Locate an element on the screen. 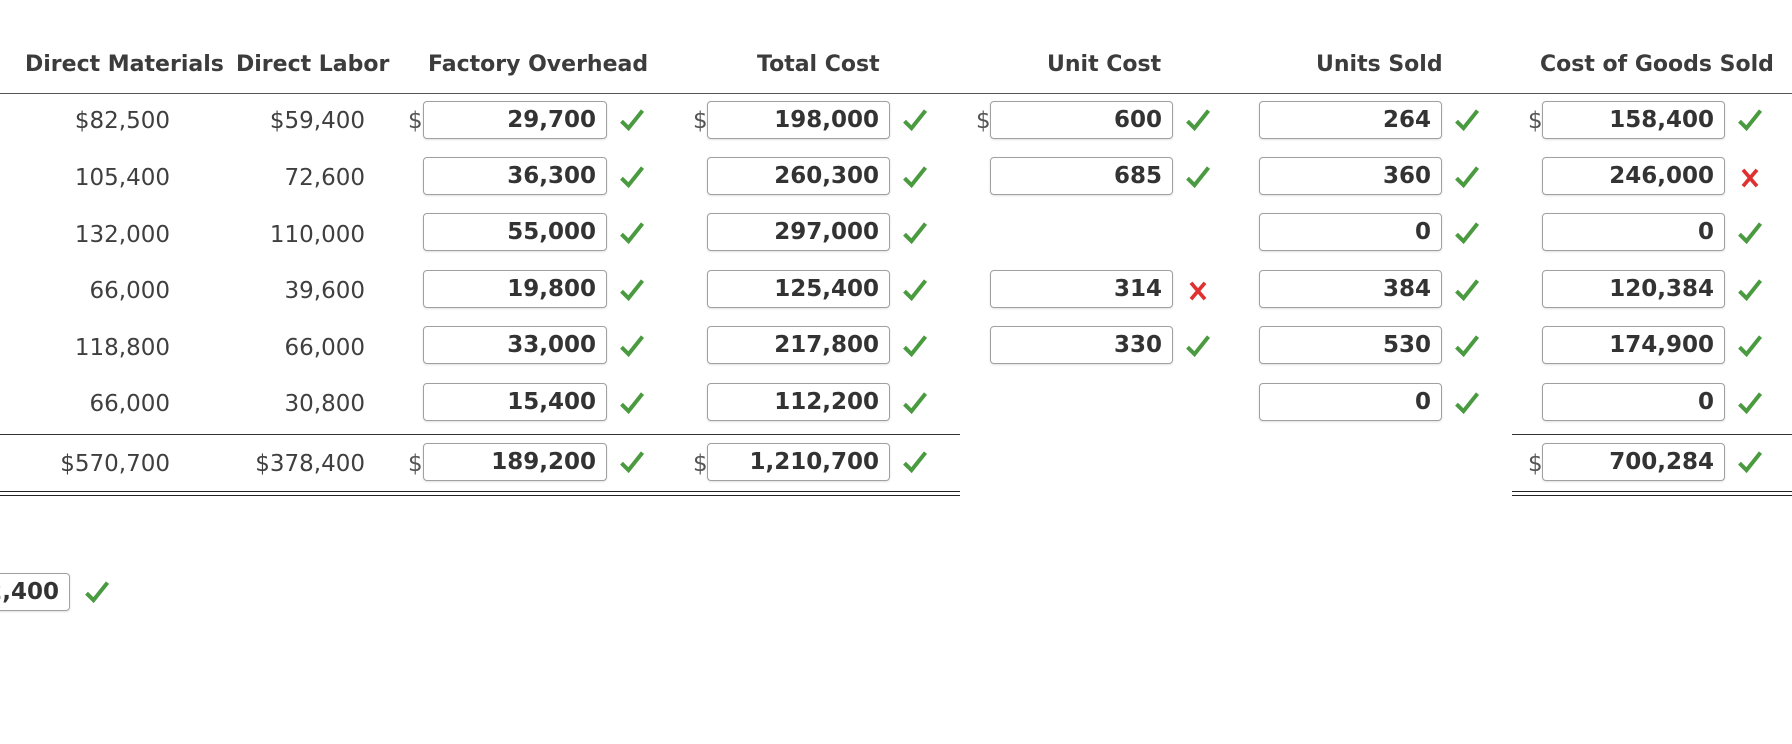  totals-double-underline-right is located at coordinates (1652, 493).